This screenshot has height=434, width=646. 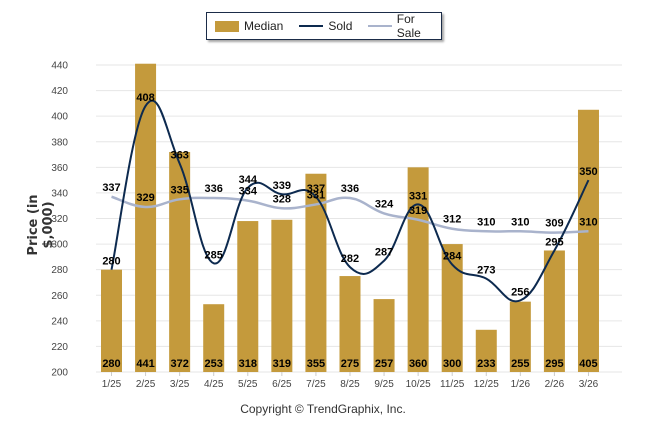 I want to click on copyright-footer: Copyright © TrendGraphix, Inc., so click(x=323, y=409).